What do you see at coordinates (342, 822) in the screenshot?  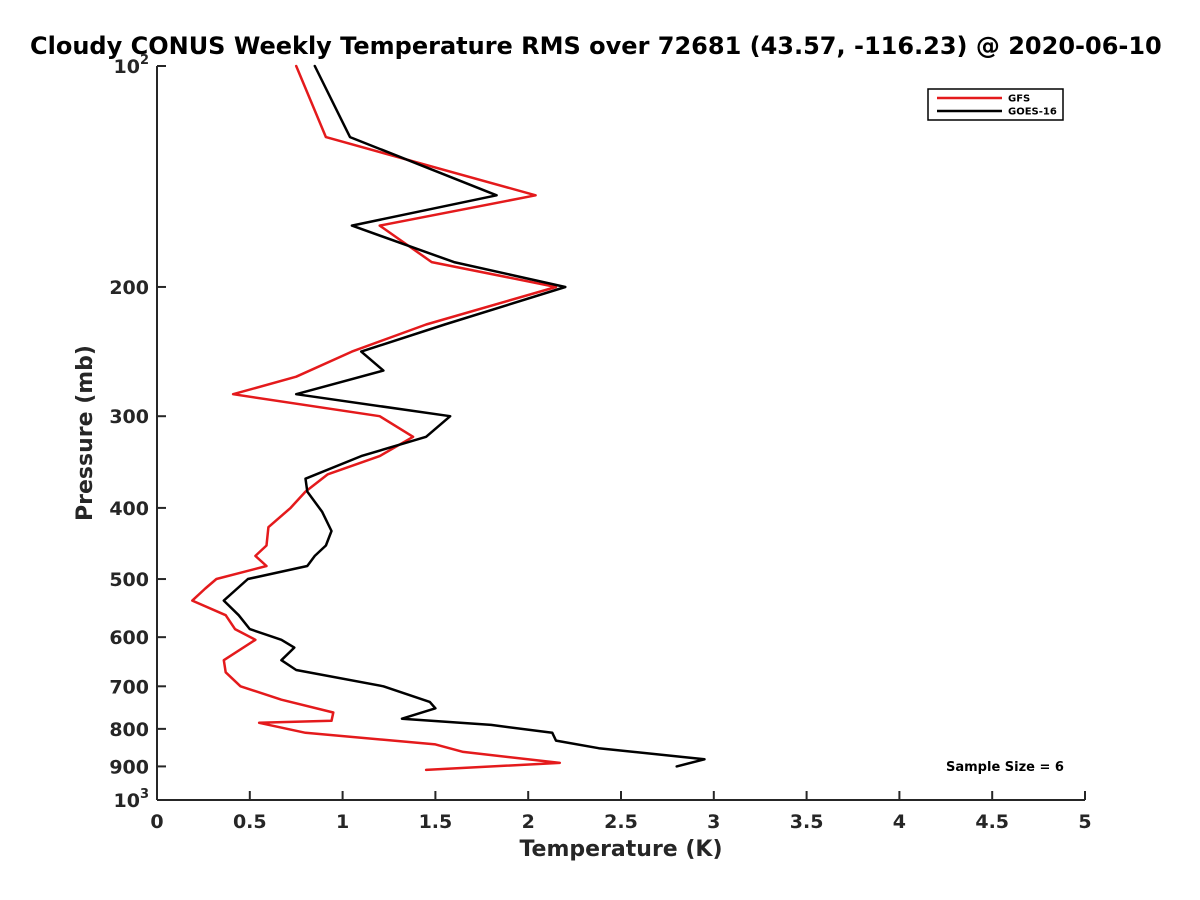 I see `x-tick-label: 1` at bounding box center [342, 822].